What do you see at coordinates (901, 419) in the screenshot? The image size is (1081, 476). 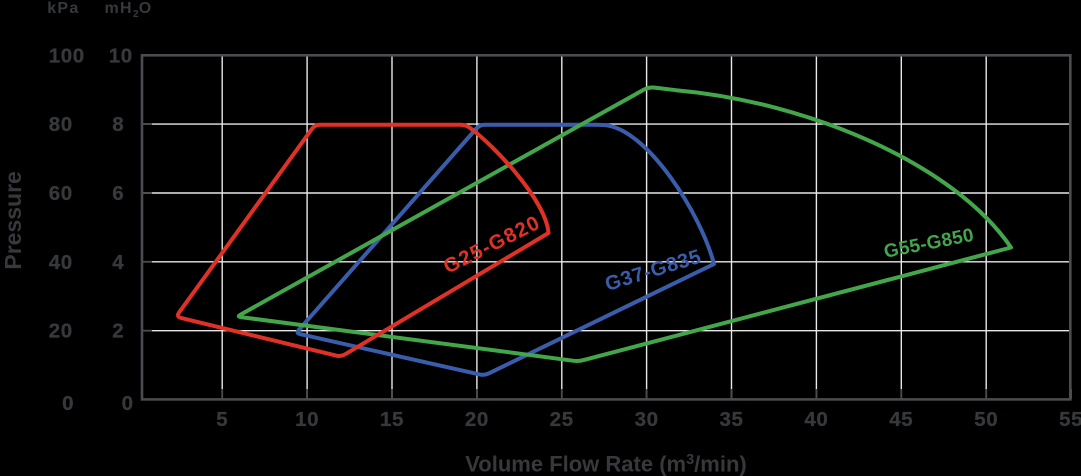 I see `svg-text: 45` at bounding box center [901, 419].